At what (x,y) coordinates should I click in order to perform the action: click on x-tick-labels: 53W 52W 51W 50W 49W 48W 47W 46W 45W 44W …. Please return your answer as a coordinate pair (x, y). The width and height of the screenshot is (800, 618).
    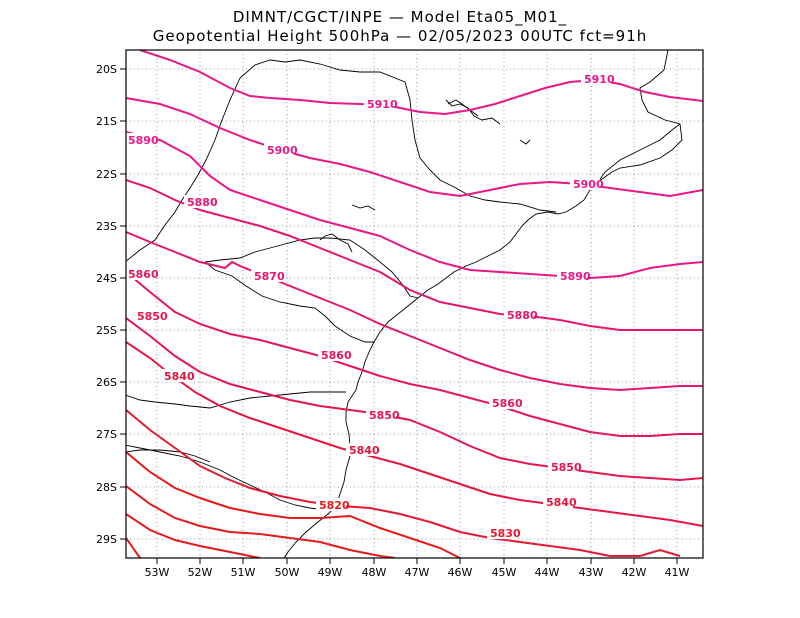
    Looking at the image, I should click on (417, 572).